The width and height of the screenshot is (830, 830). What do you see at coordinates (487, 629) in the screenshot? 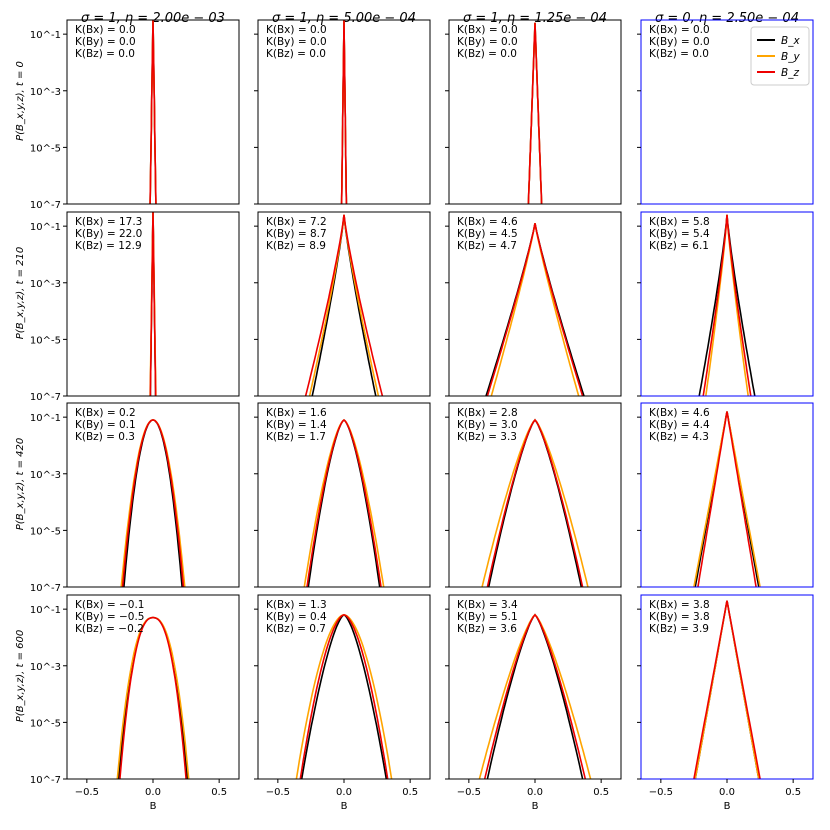
I see `kurtosis-Bz-r3-c2: K(Bz) = 3.6` at bounding box center [487, 629].